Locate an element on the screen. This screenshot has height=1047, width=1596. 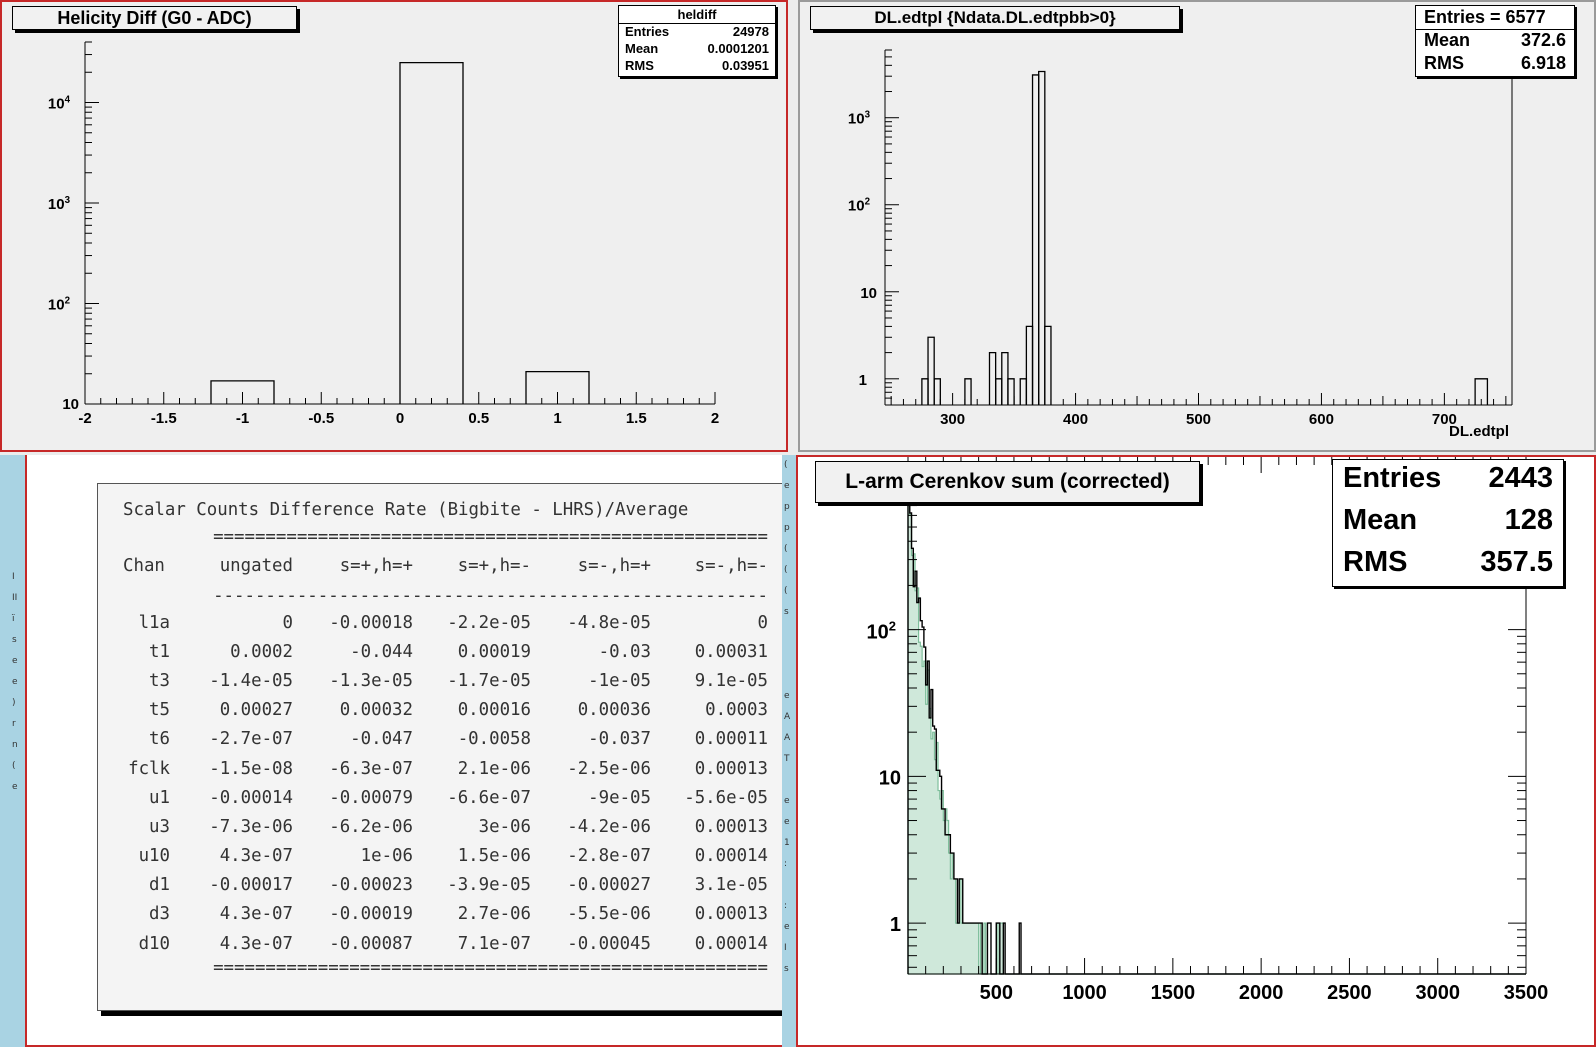
table-row: t3 -1.4e-05 -1.3e-05 -1.7e-05 -1e-05 9.1e-05 is located at coordinates (445, 680).